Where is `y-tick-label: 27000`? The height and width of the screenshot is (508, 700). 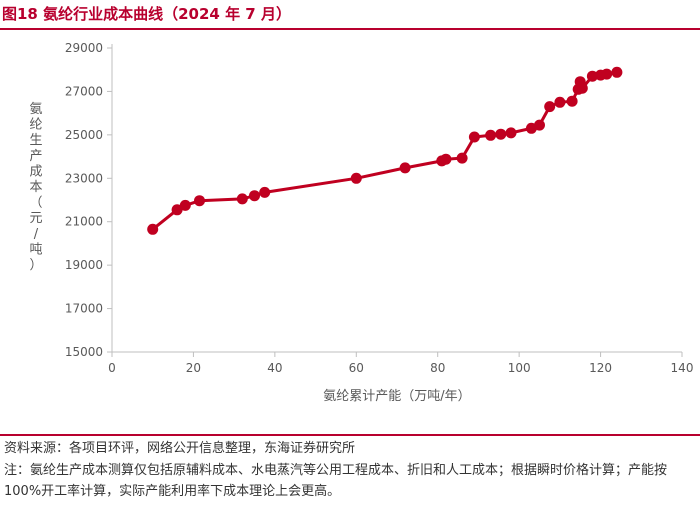 y-tick-label: 27000 is located at coordinates (84, 91).